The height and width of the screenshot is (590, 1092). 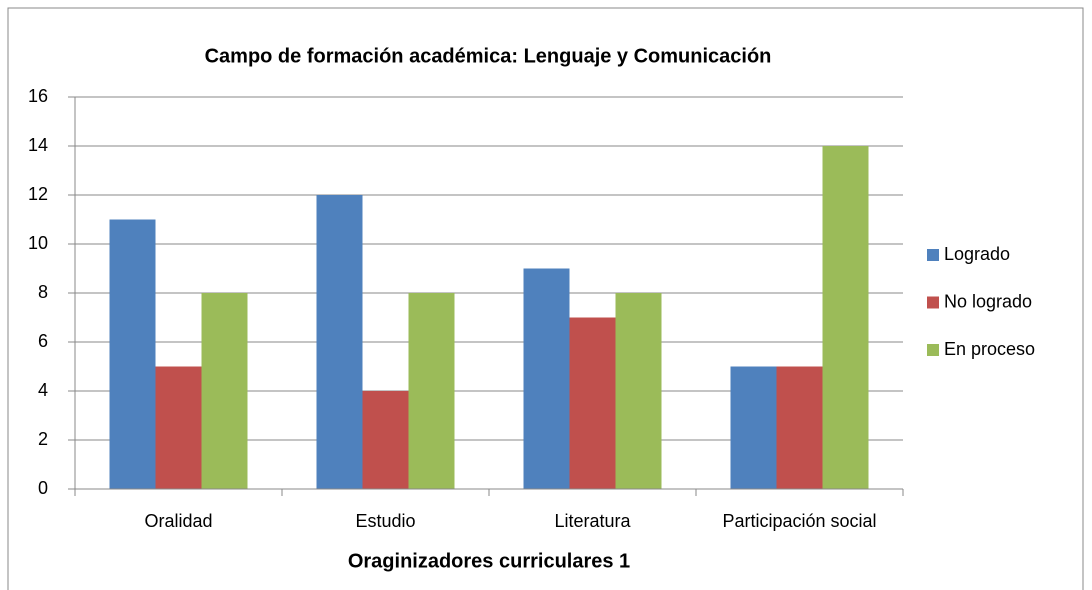 I want to click on legend-label: En proceso, so click(x=989, y=349).